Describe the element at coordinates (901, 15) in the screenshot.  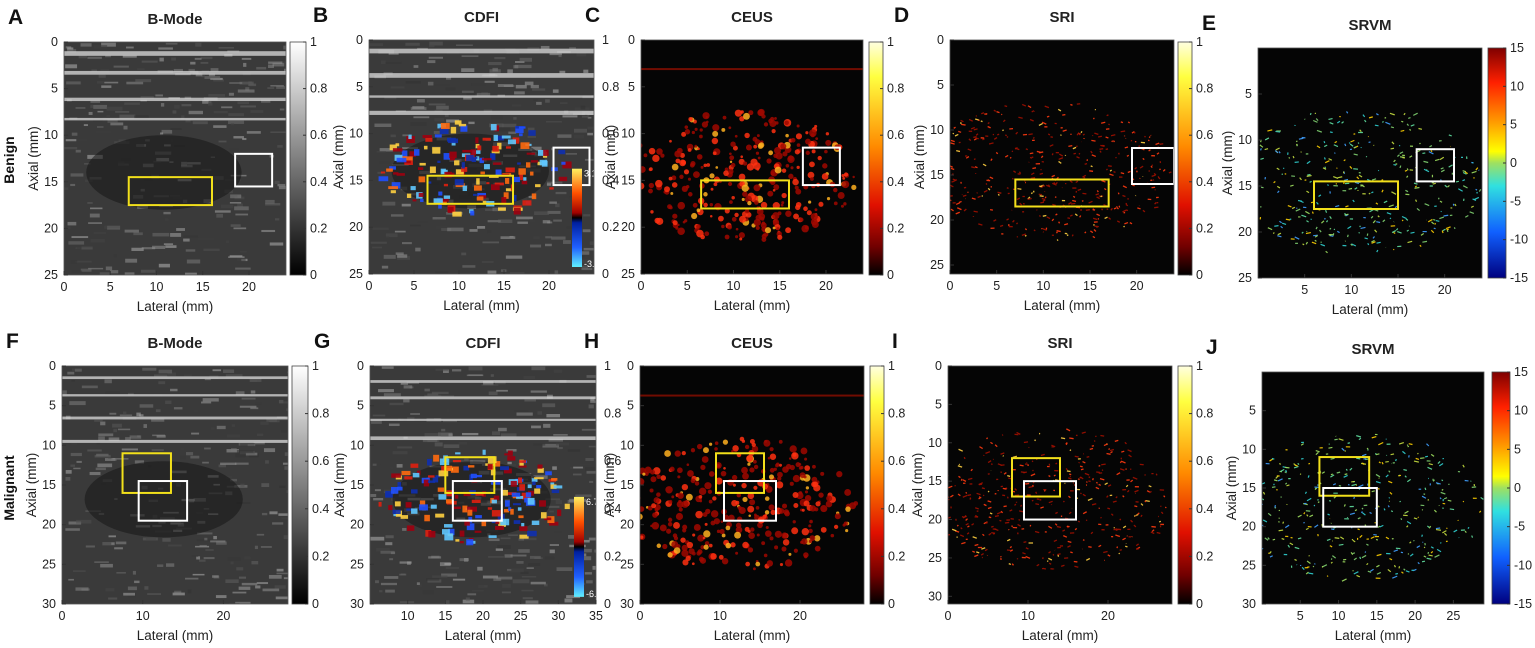
I see `panel-letter: D` at that location.